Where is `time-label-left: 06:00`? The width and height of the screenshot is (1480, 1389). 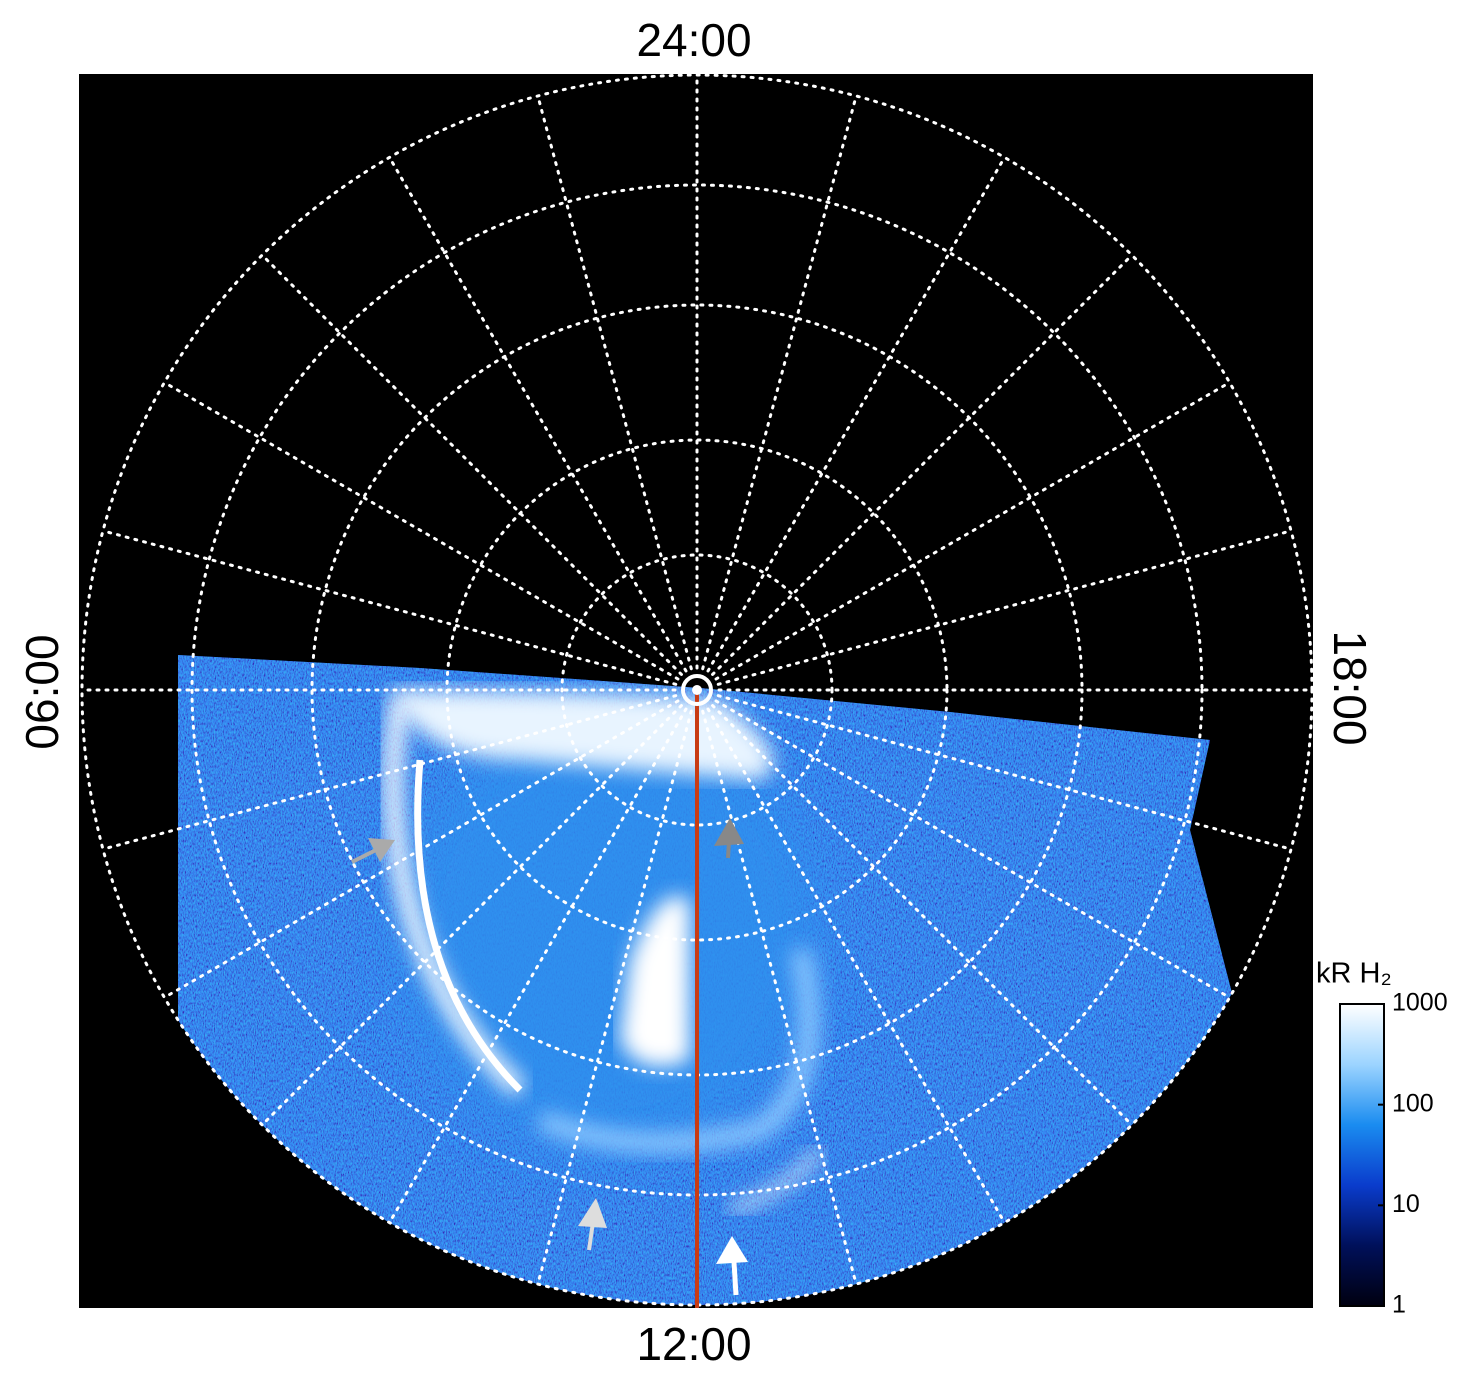 time-label-left: 06:00 is located at coordinates (42, 691).